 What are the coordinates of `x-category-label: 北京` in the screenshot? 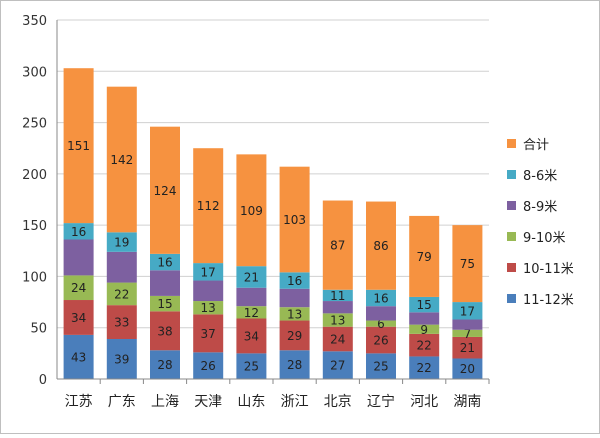 It's located at (338, 402).